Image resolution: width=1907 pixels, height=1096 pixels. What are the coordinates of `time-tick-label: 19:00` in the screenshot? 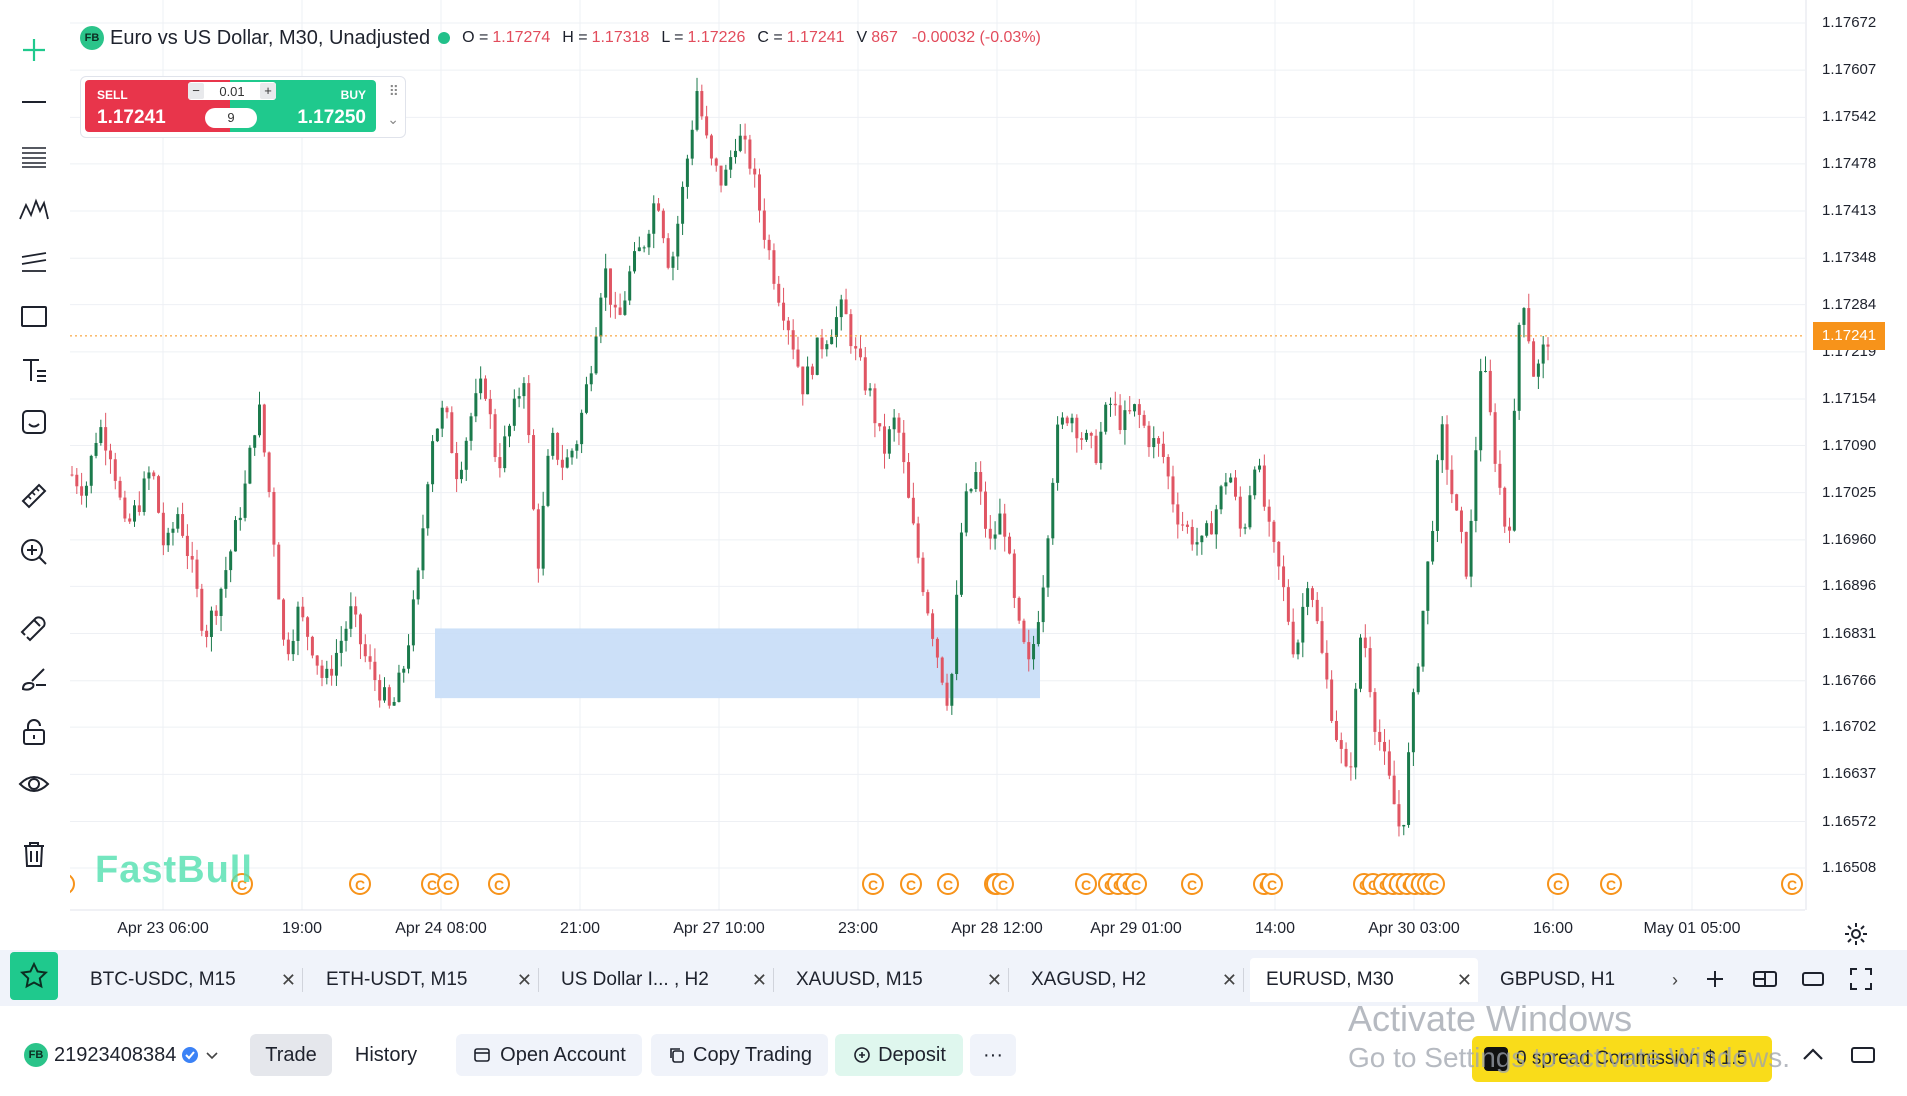 It's located at (302, 928).